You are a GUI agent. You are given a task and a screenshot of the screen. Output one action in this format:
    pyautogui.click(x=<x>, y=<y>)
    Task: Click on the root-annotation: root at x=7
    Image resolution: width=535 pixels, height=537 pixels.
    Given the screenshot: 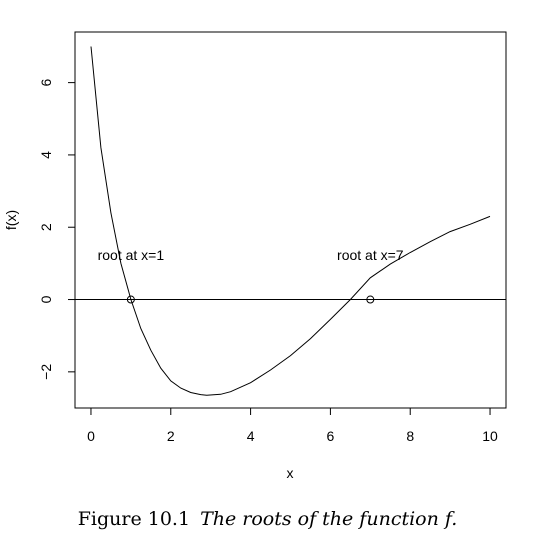 What is the action you would take?
    pyautogui.click(x=370, y=255)
    